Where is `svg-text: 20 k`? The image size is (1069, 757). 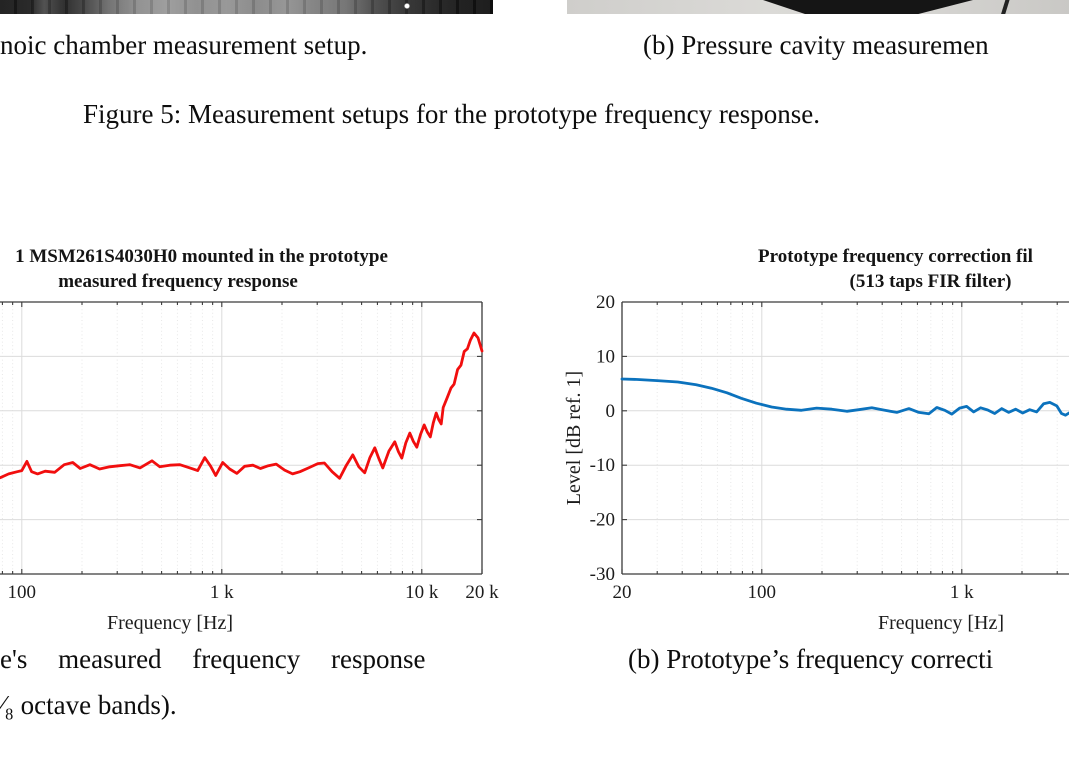 svg-text: 20 k is located at coordinates (482, 592).